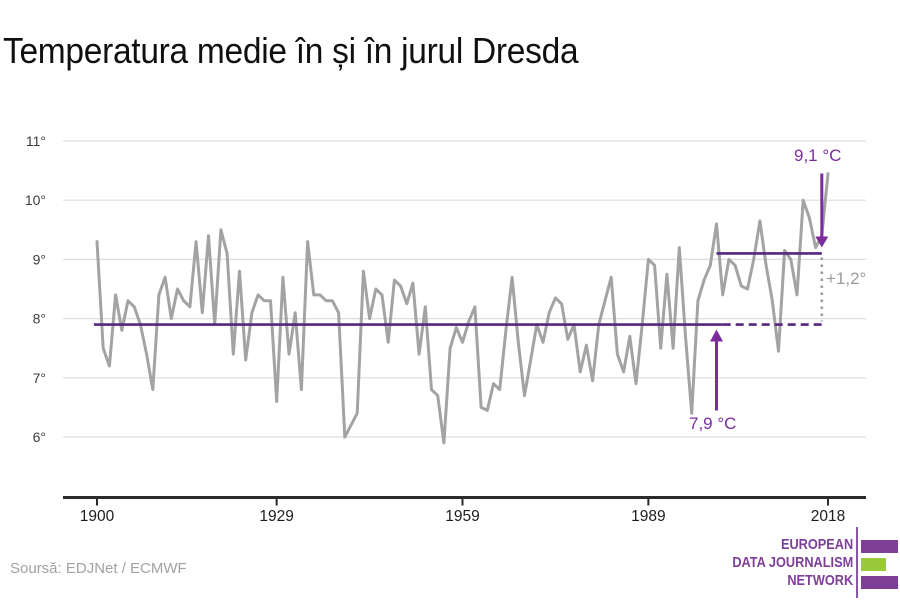  I want to click on edjn-logo-line-2: DATA JOURNALISM, so click(792, 562).